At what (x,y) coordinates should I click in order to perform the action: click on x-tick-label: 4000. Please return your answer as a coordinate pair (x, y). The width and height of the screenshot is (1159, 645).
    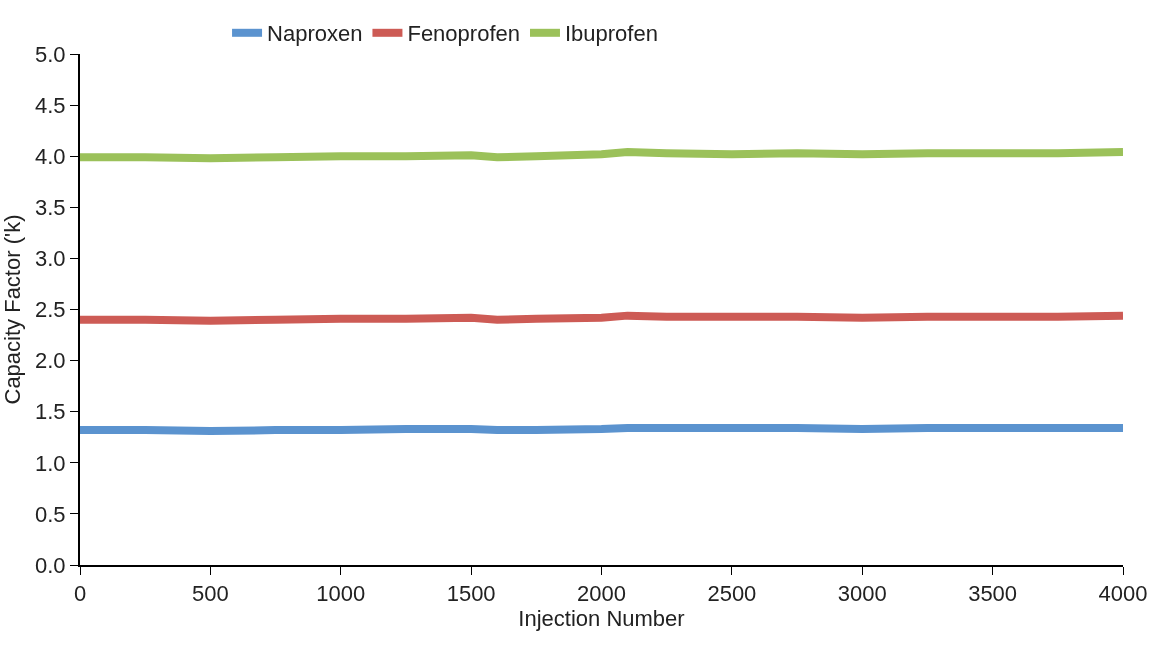
    Looking at the image, I should click on (1123, 594).